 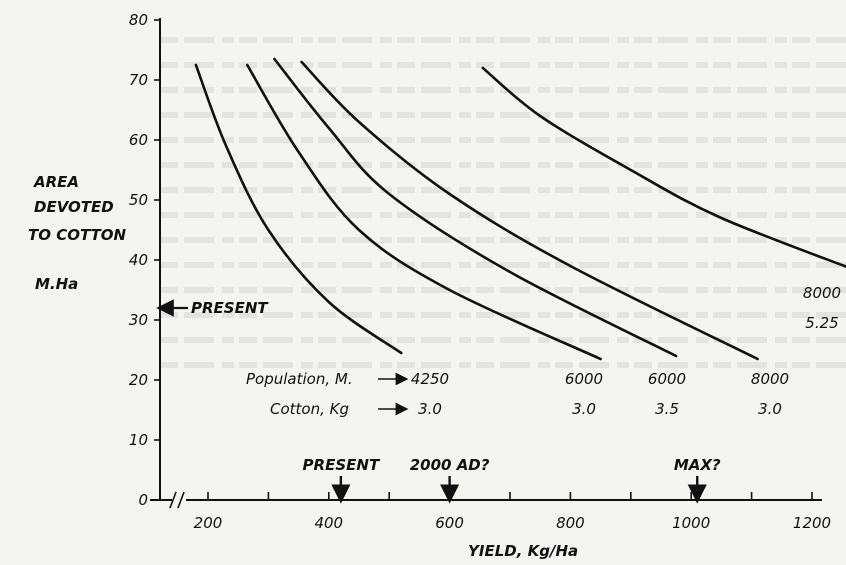 What do you see at coordinates (138, 440) in the screenshot?
I see `y-tick-label: 10` at bounding box center [138, 440].